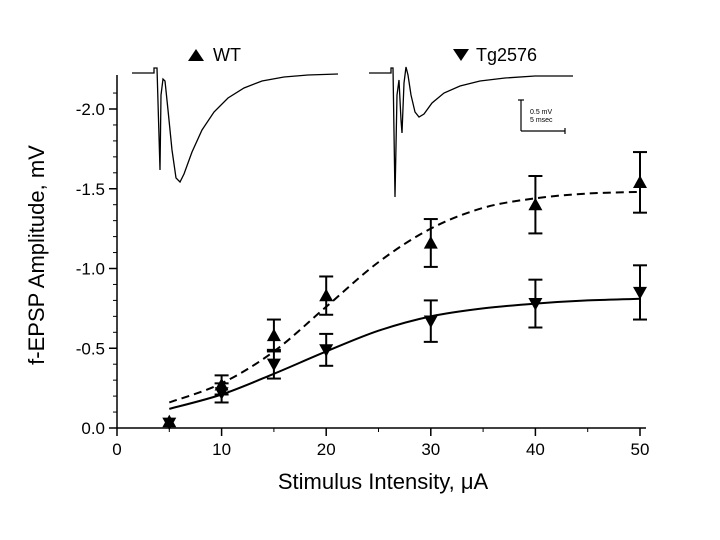  What do you see at coordinates (362, 55) in the screenshot?
I see `legend: WT Tg2576` at bounding box center [362, 55].